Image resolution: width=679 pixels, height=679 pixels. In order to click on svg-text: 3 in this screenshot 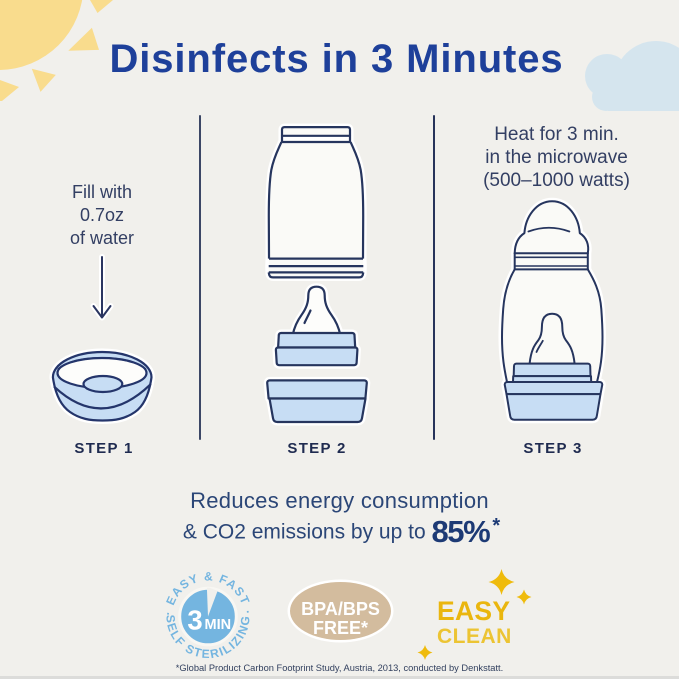, I will do `click(194, 619)`.